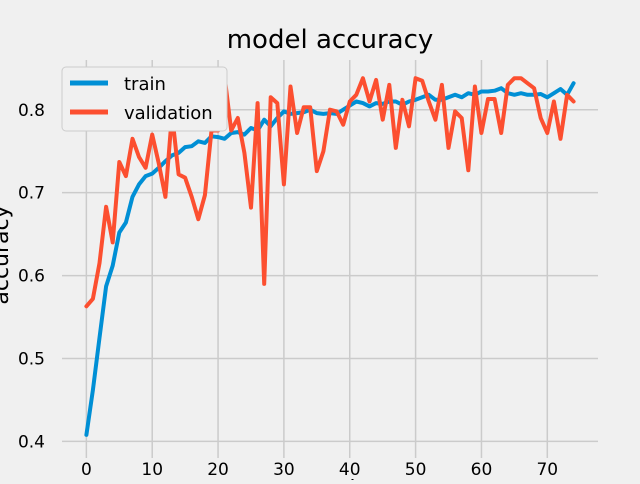 The height and width of the screenshot is (484, 640). I want to click on x-tick-label: 70, so click(547, 470).